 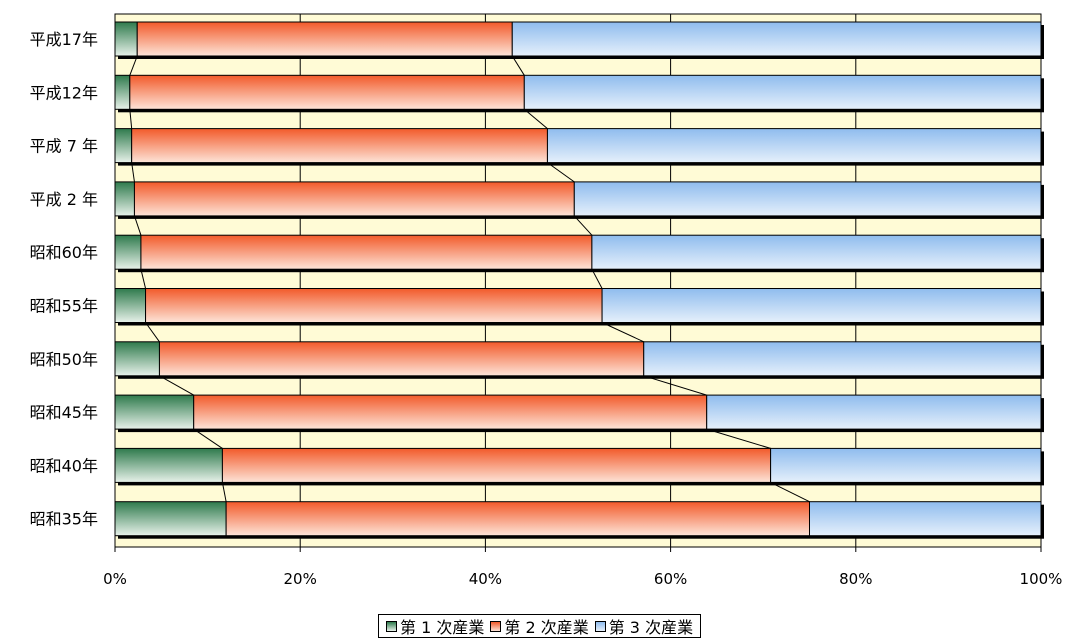 What do you see at coordinates (64, 519) in the screenshot?
I see `category-label: 昭和35年` at bounding box center [64, 519].